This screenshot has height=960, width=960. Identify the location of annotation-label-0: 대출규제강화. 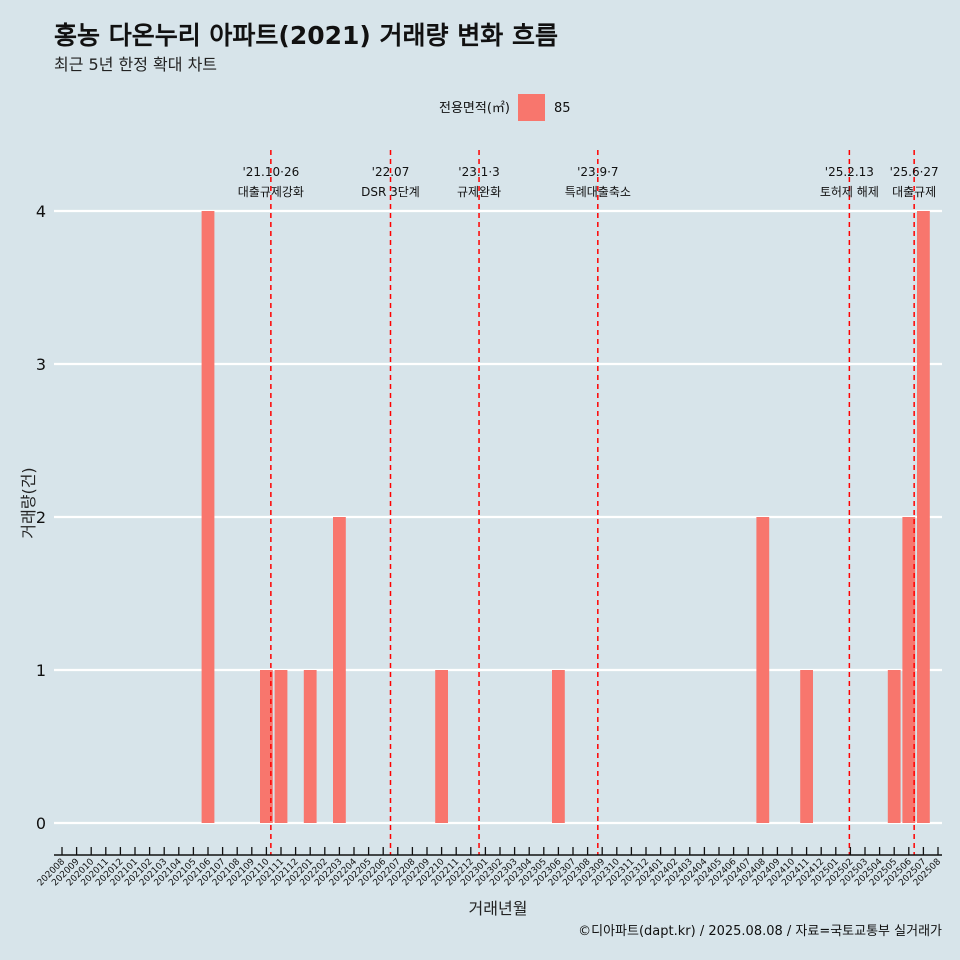
(271, 192).